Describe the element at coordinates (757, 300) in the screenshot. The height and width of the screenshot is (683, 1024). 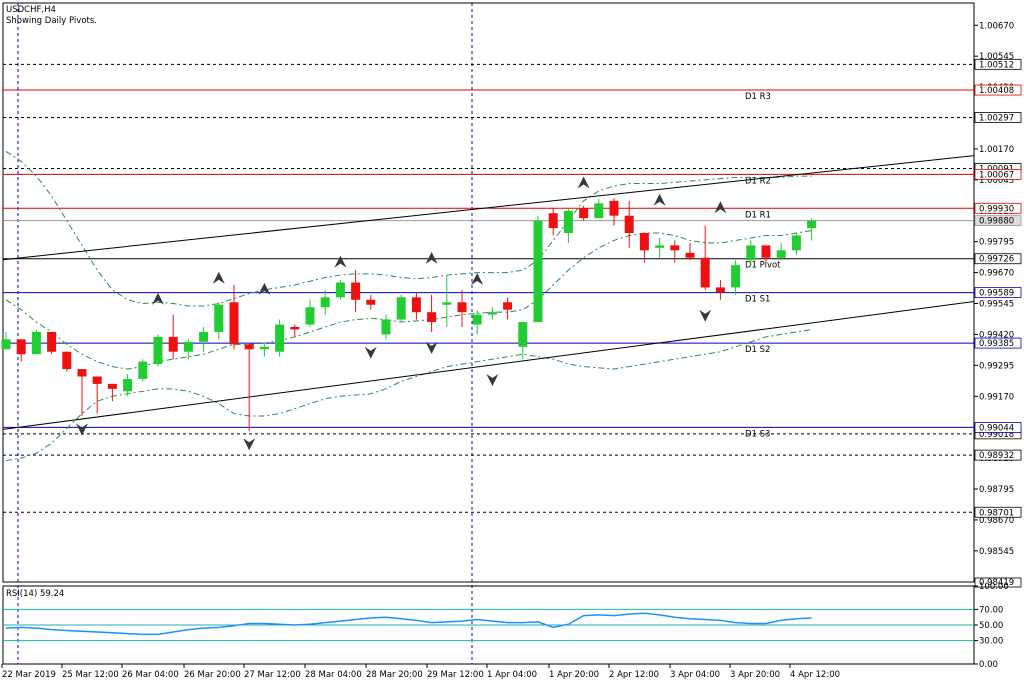
I see `pivot-name-label: D1 S1` at that location.